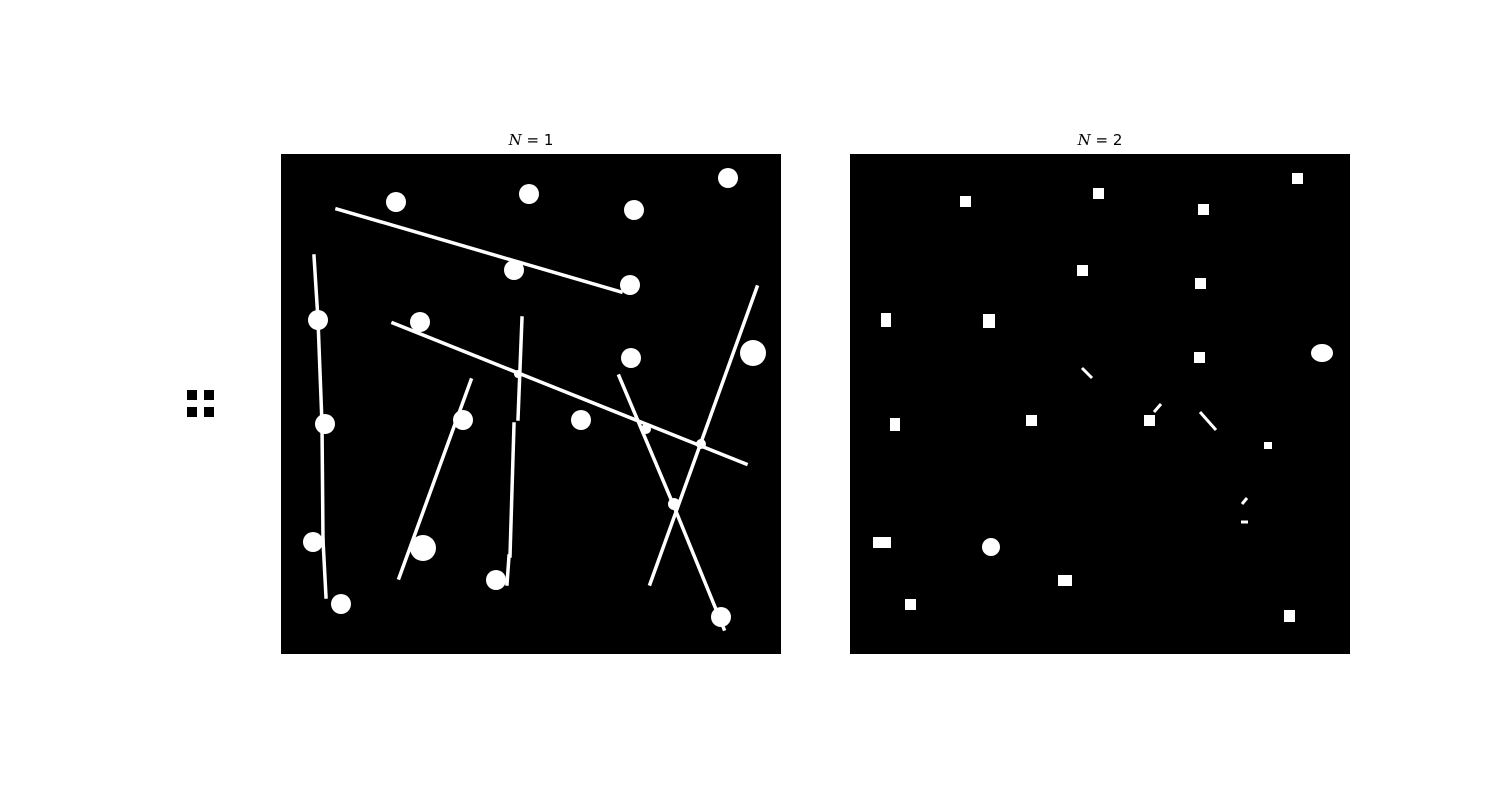 The width and height of the screenshot is (1500, 800). Describe the element at coordinates (537, 140) in the screenshot. I see `title-value: = 1` at that location.